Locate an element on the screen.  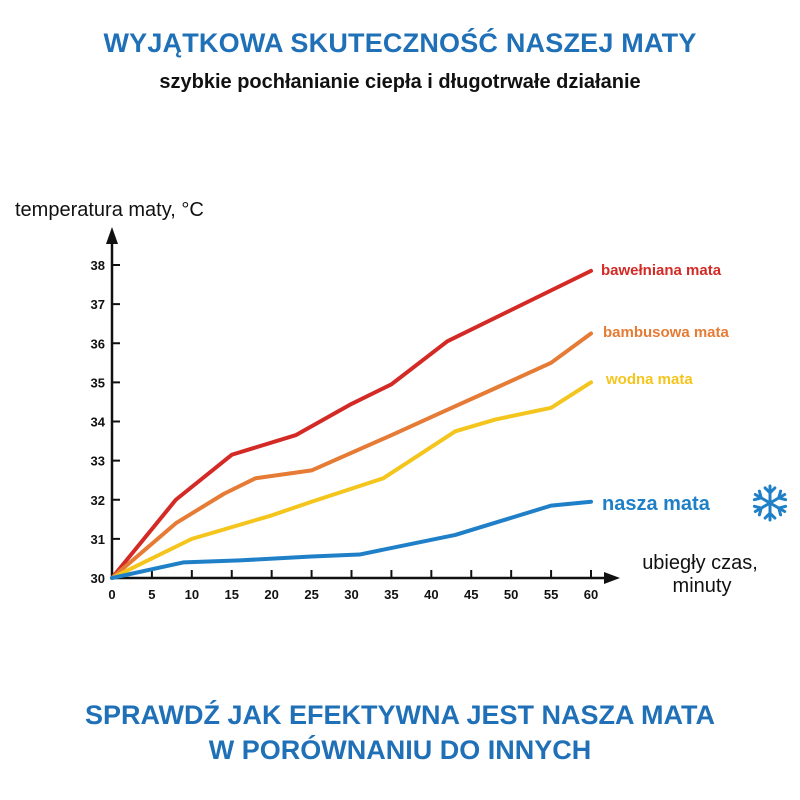
x-axis-label: ubiegły czas, minuty is located at coordinates (700, 574).